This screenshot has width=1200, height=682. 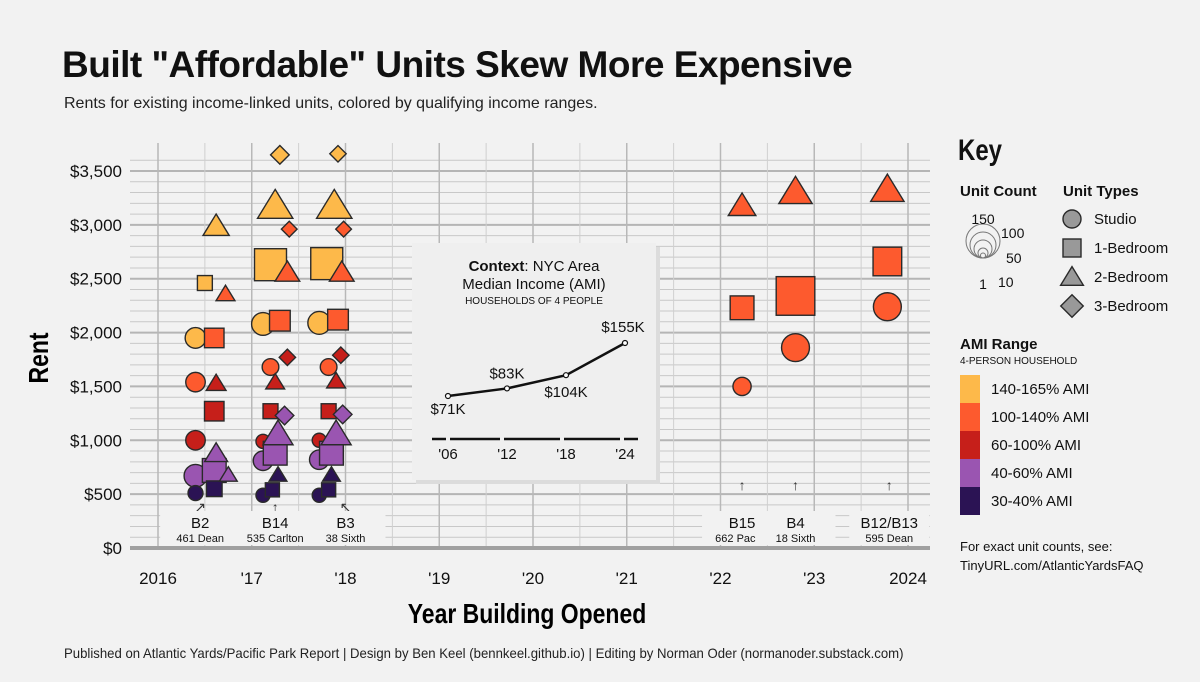 I want to click on inset-x-tick: '24, so click(x=625, y=454).